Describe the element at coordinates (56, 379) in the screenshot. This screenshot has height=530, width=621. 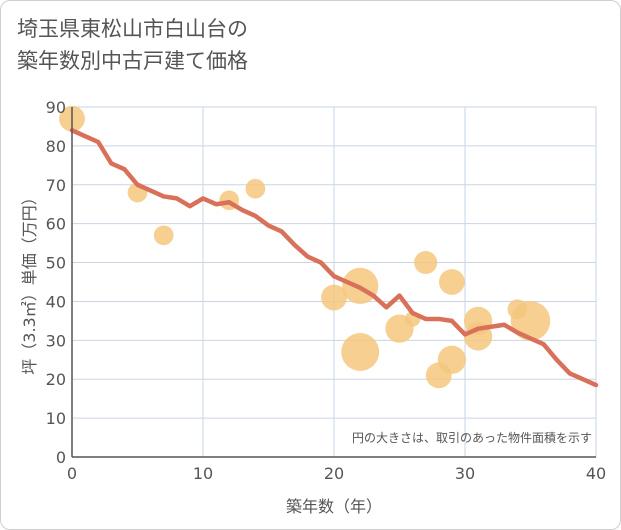
I see `y-tick-label: 20` at that location.